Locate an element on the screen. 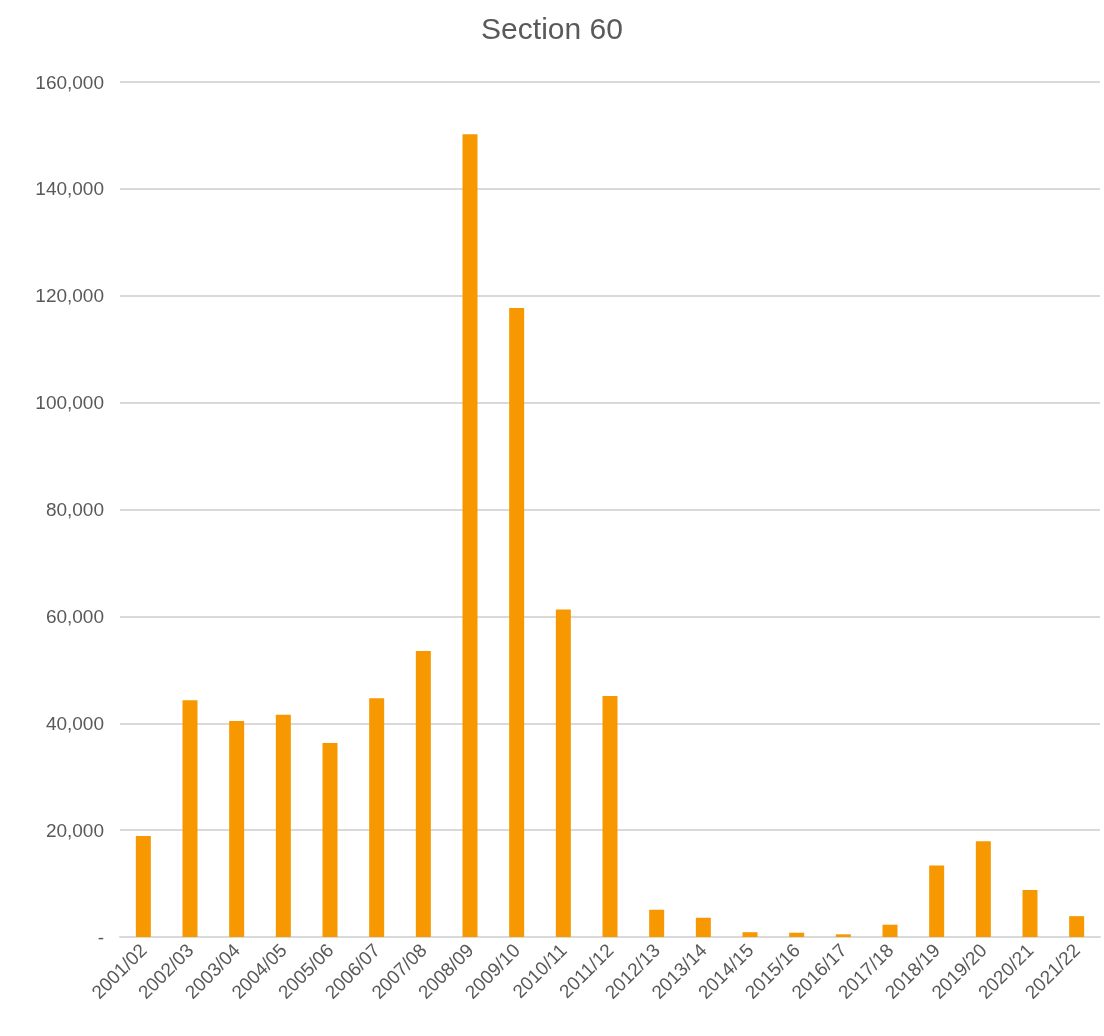  y-tick-label: 120,000 is located at coordinates (69, 296).